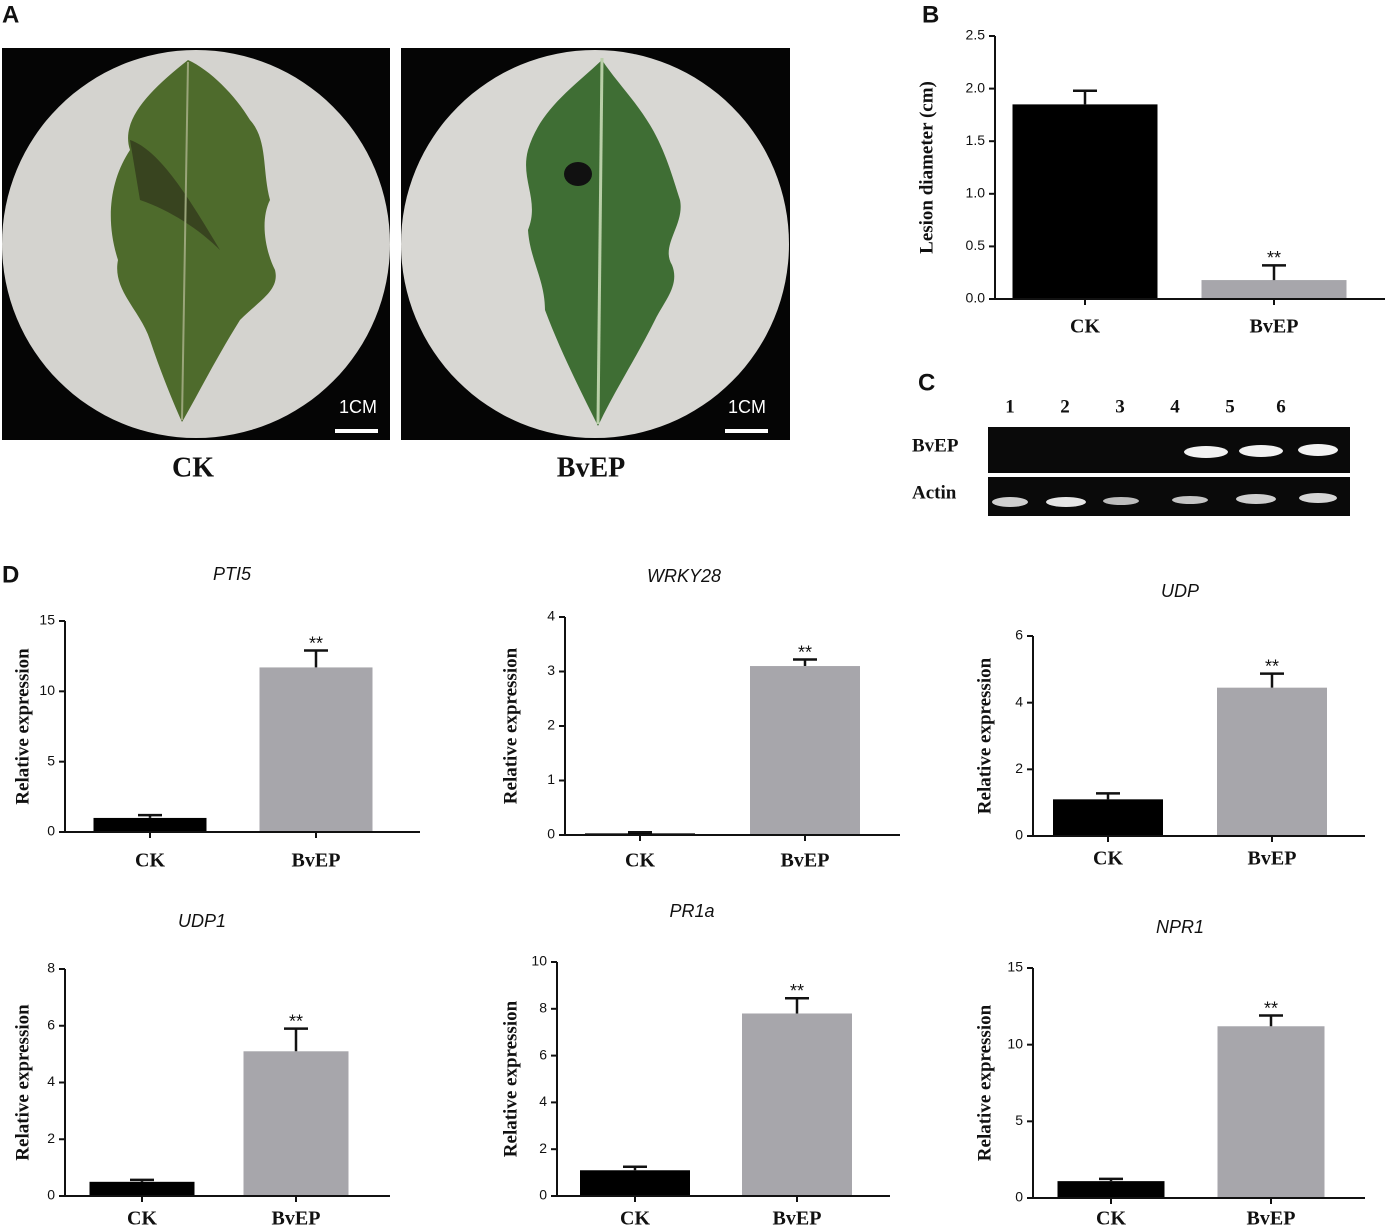 The image size is (1390, 1230). I want to click on y-tick-label: 5, so click(1019, 1120).